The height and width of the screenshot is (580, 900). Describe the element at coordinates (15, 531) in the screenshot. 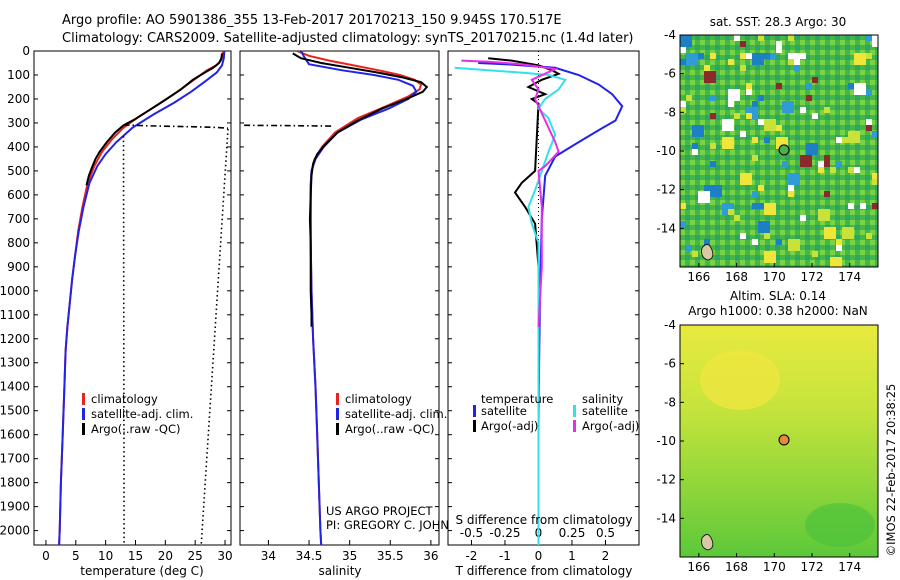

I see `y-tick-label: 2000` at that location.